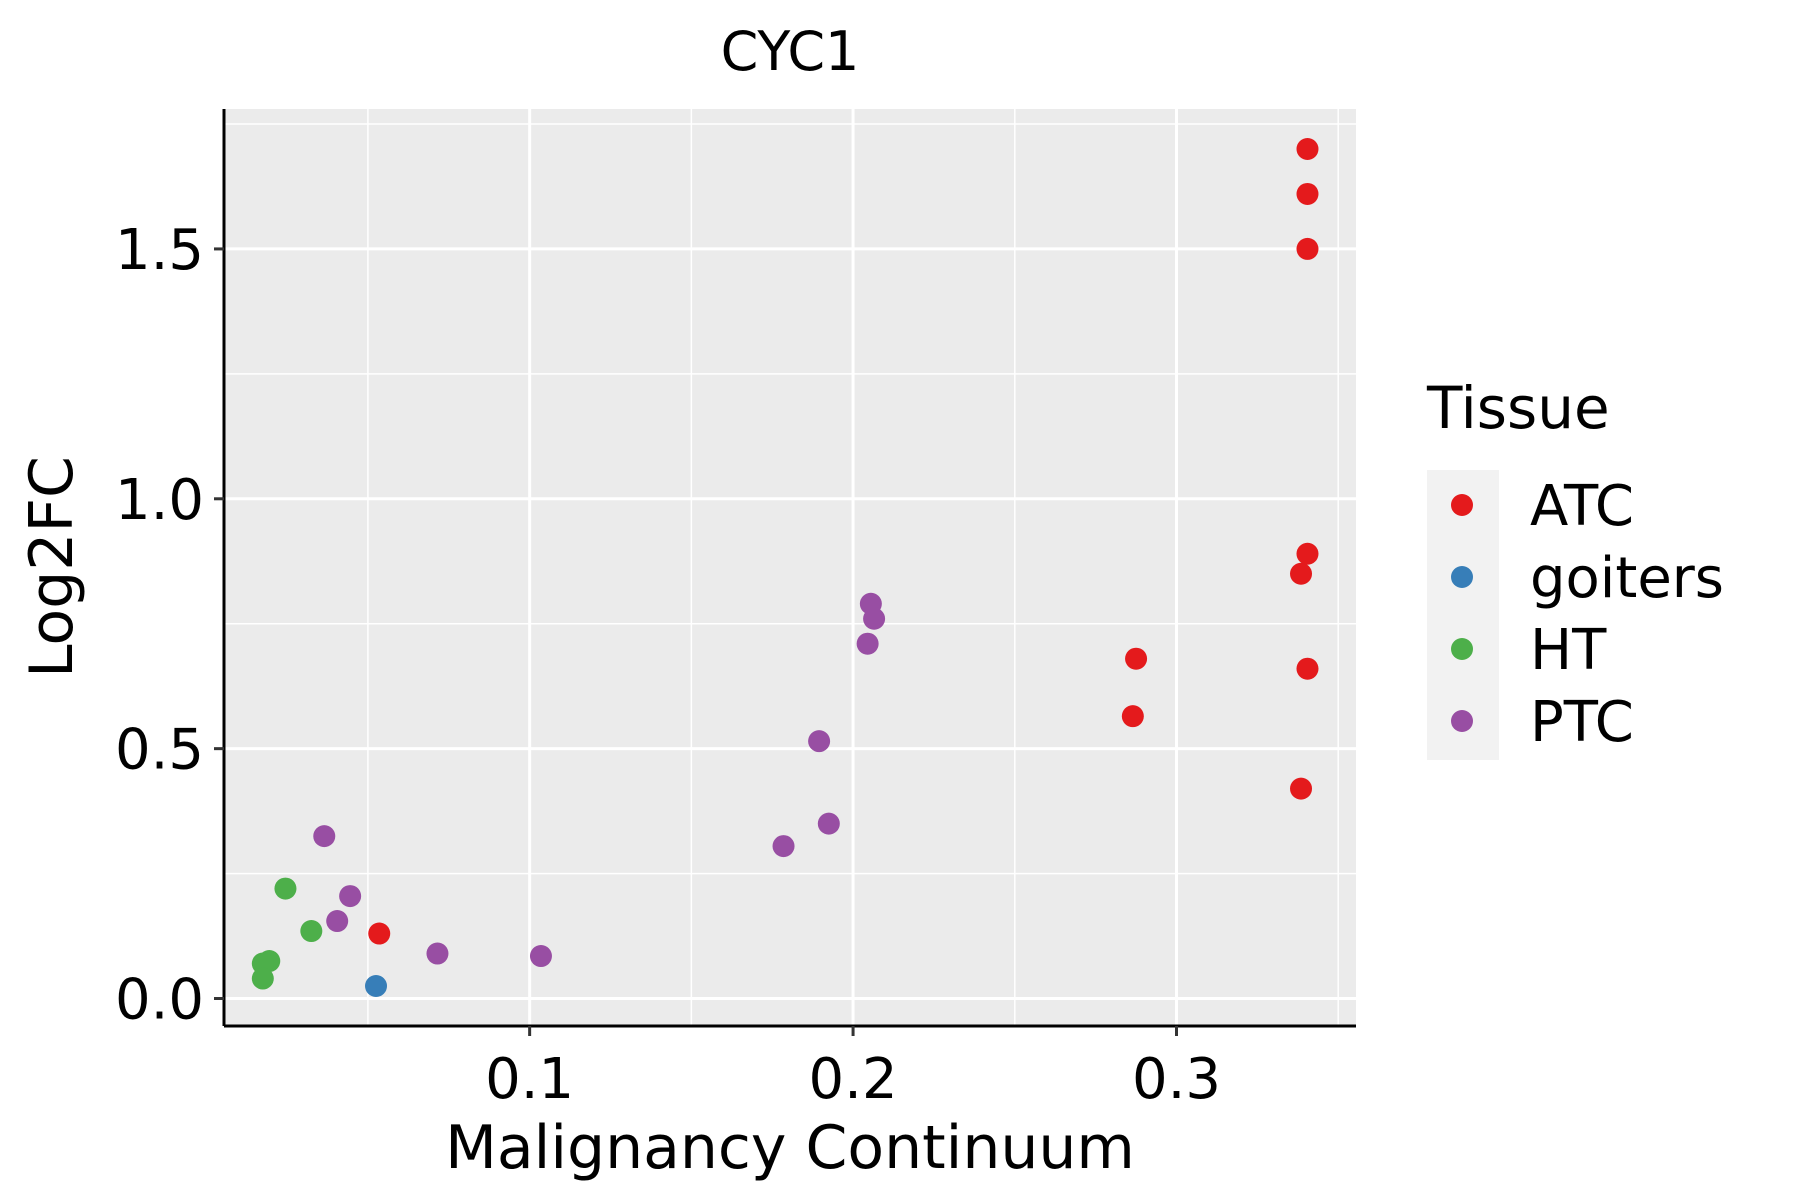  What do you see at coordinates (159, 1000) in the screenshot?
I see `y-tick-label: 0.0` at bounding box center [159, 1000].